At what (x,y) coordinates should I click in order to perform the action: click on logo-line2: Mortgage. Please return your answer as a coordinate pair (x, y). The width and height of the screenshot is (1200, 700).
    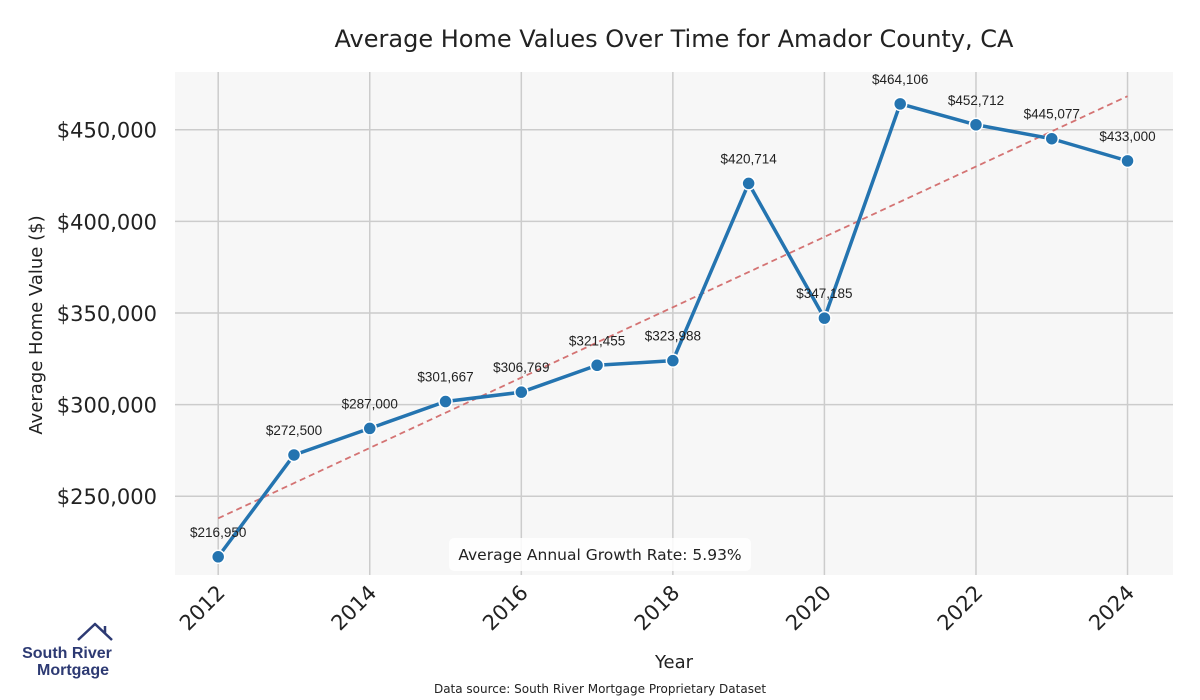
    Looking at the image, I should click on (73, 670).